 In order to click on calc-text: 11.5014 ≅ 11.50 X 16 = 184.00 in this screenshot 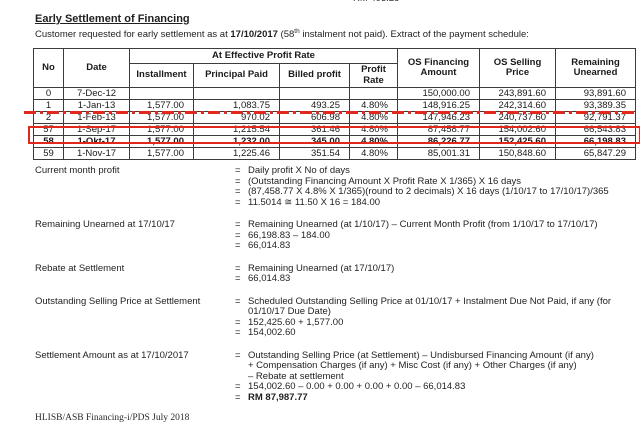, I will do `click(314, 202)`.